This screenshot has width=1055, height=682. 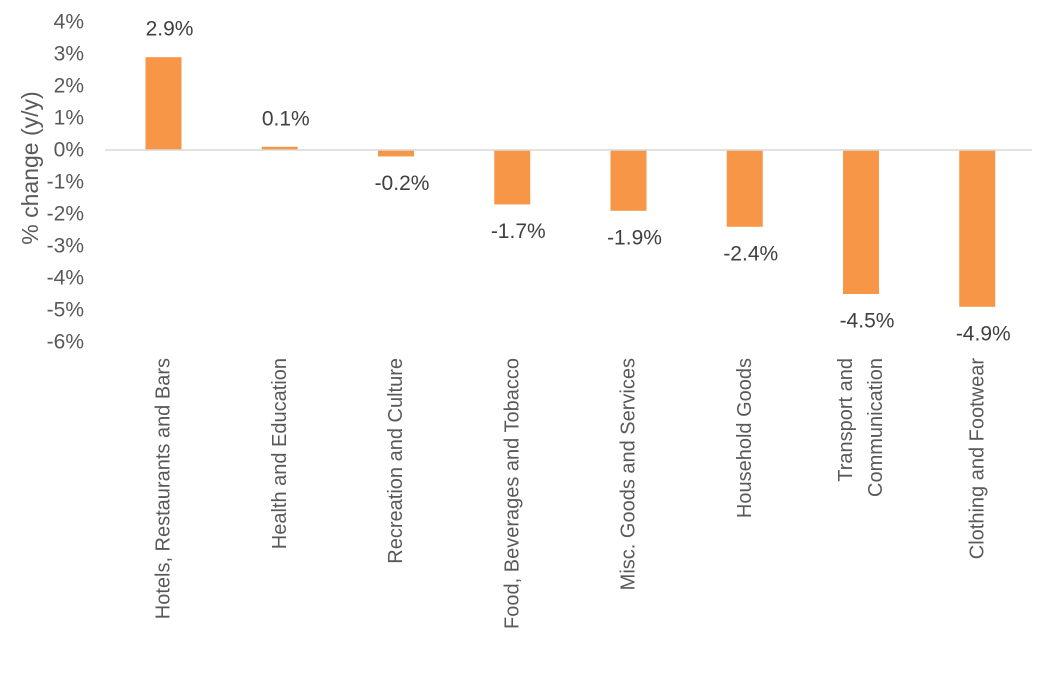 What do you see at coordinates (629, 474) in the screenshot?
I see `category-label: Misc. Goods and Services` at bounding box center [629, 474].